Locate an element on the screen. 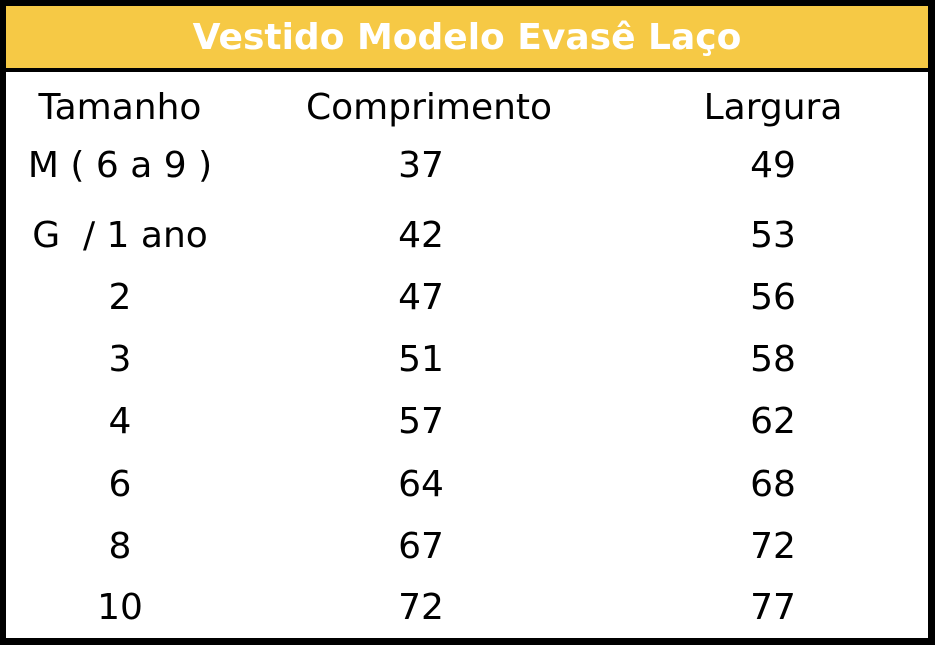  size-cell: 3 is located at coordinates (120, 359).